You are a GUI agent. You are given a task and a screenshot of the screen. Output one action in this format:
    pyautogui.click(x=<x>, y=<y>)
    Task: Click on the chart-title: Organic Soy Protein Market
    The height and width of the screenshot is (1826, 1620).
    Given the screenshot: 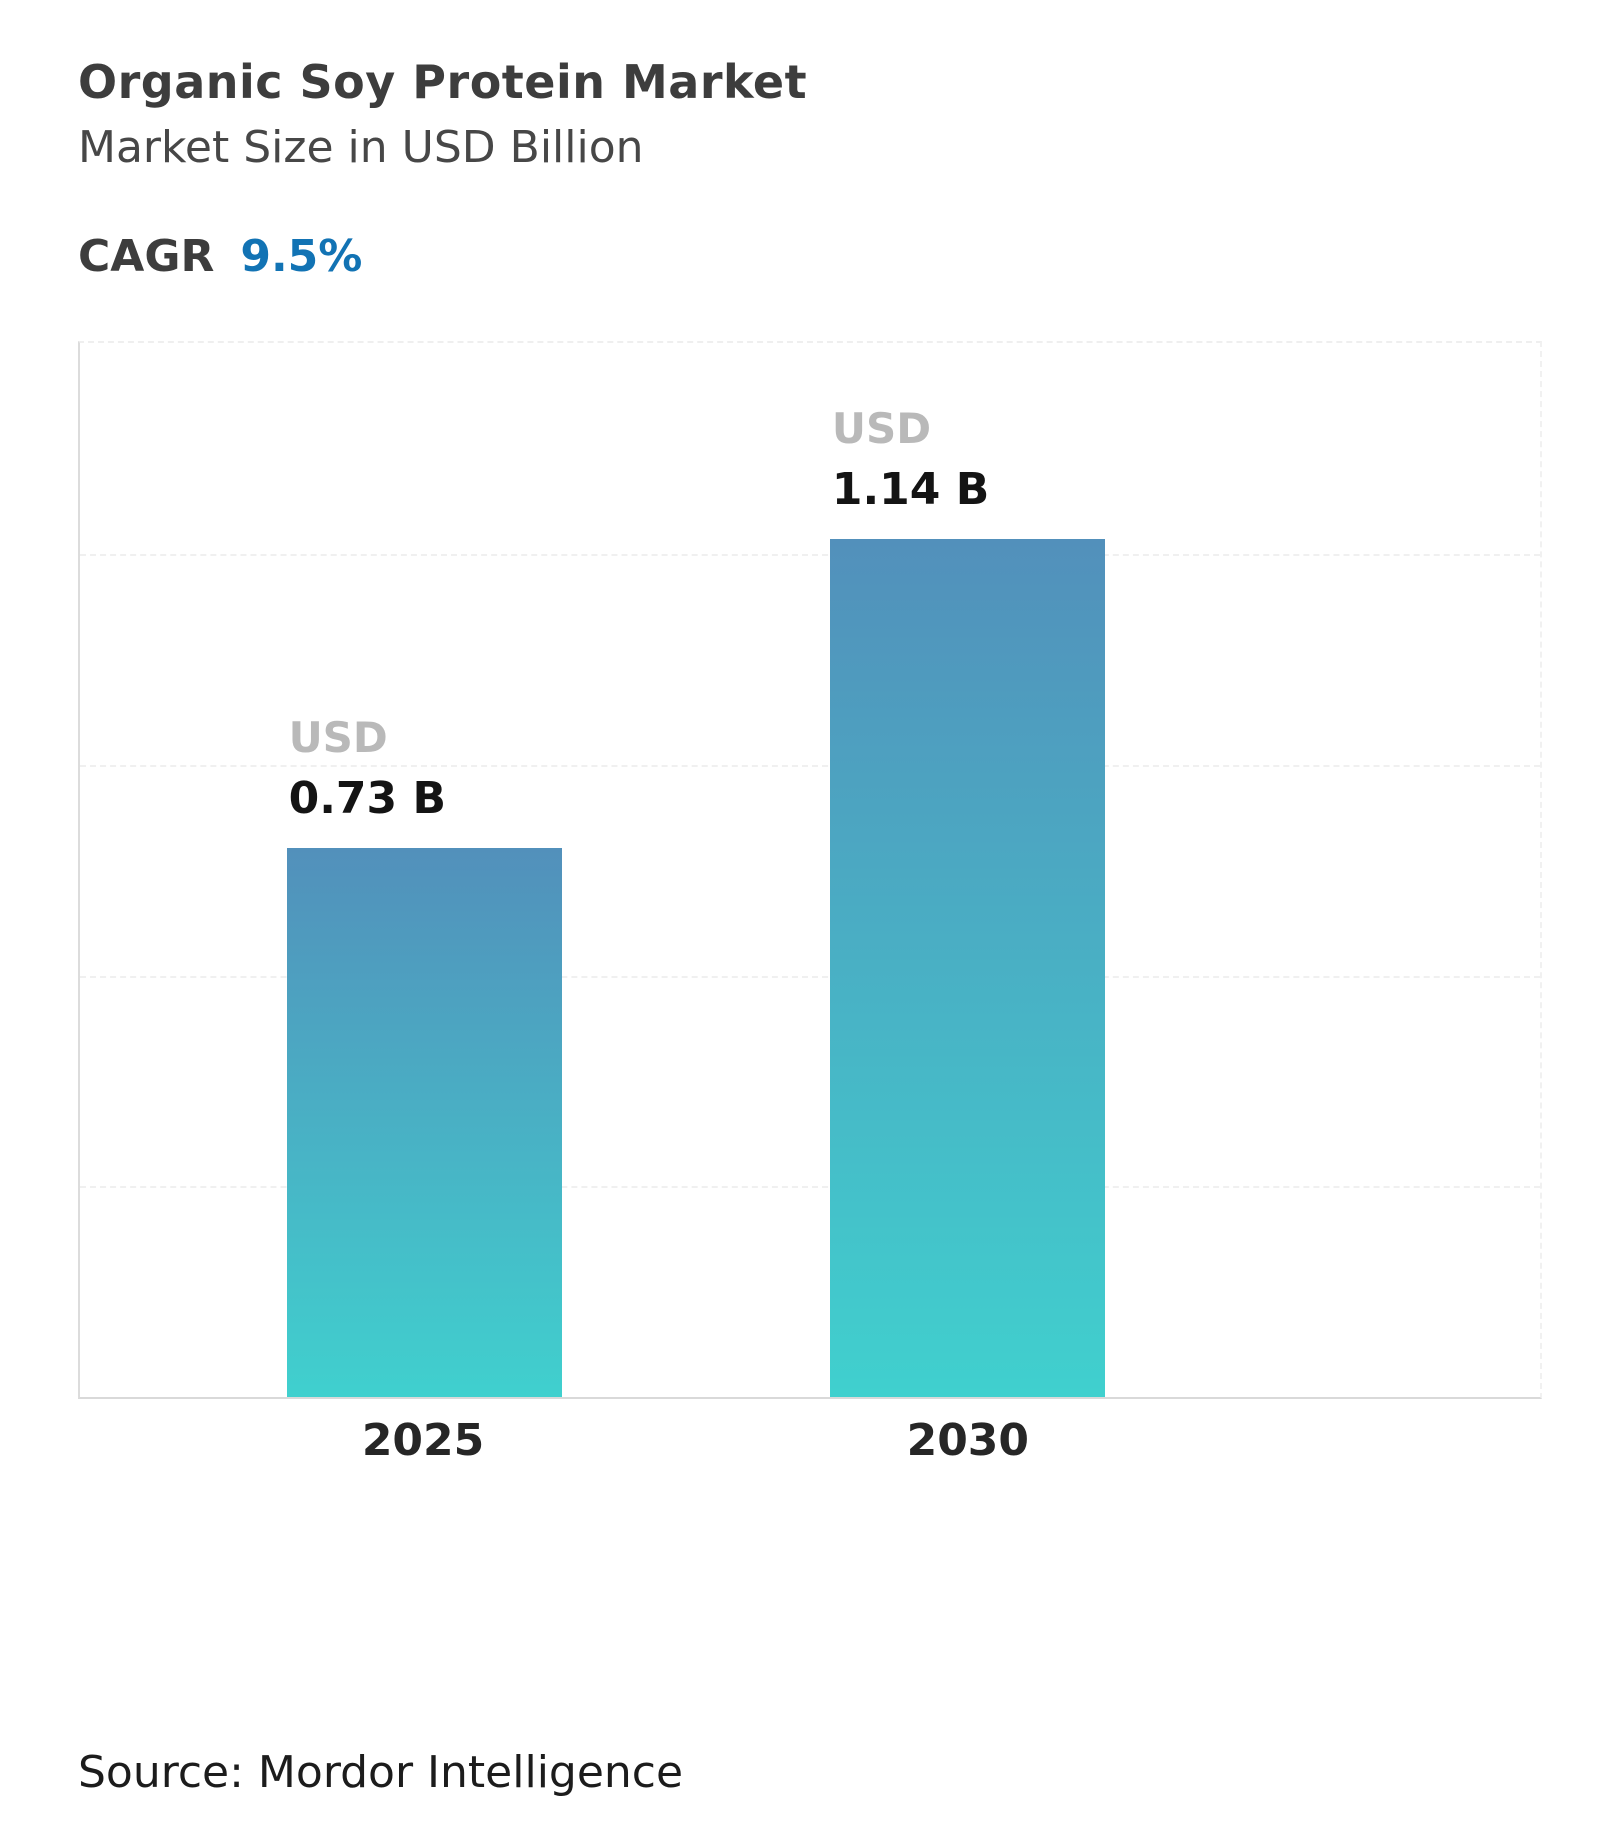 What is the action you would take?
    pyautogui.click(x=443, y=82)
    